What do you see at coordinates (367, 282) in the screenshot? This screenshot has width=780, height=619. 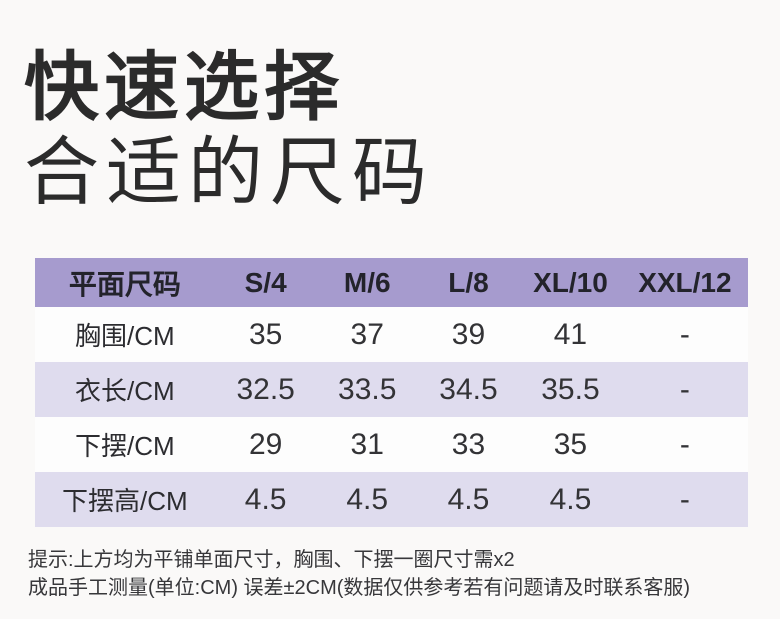 I see `column-header-m6: M/6` at bounding box center [367, 282].